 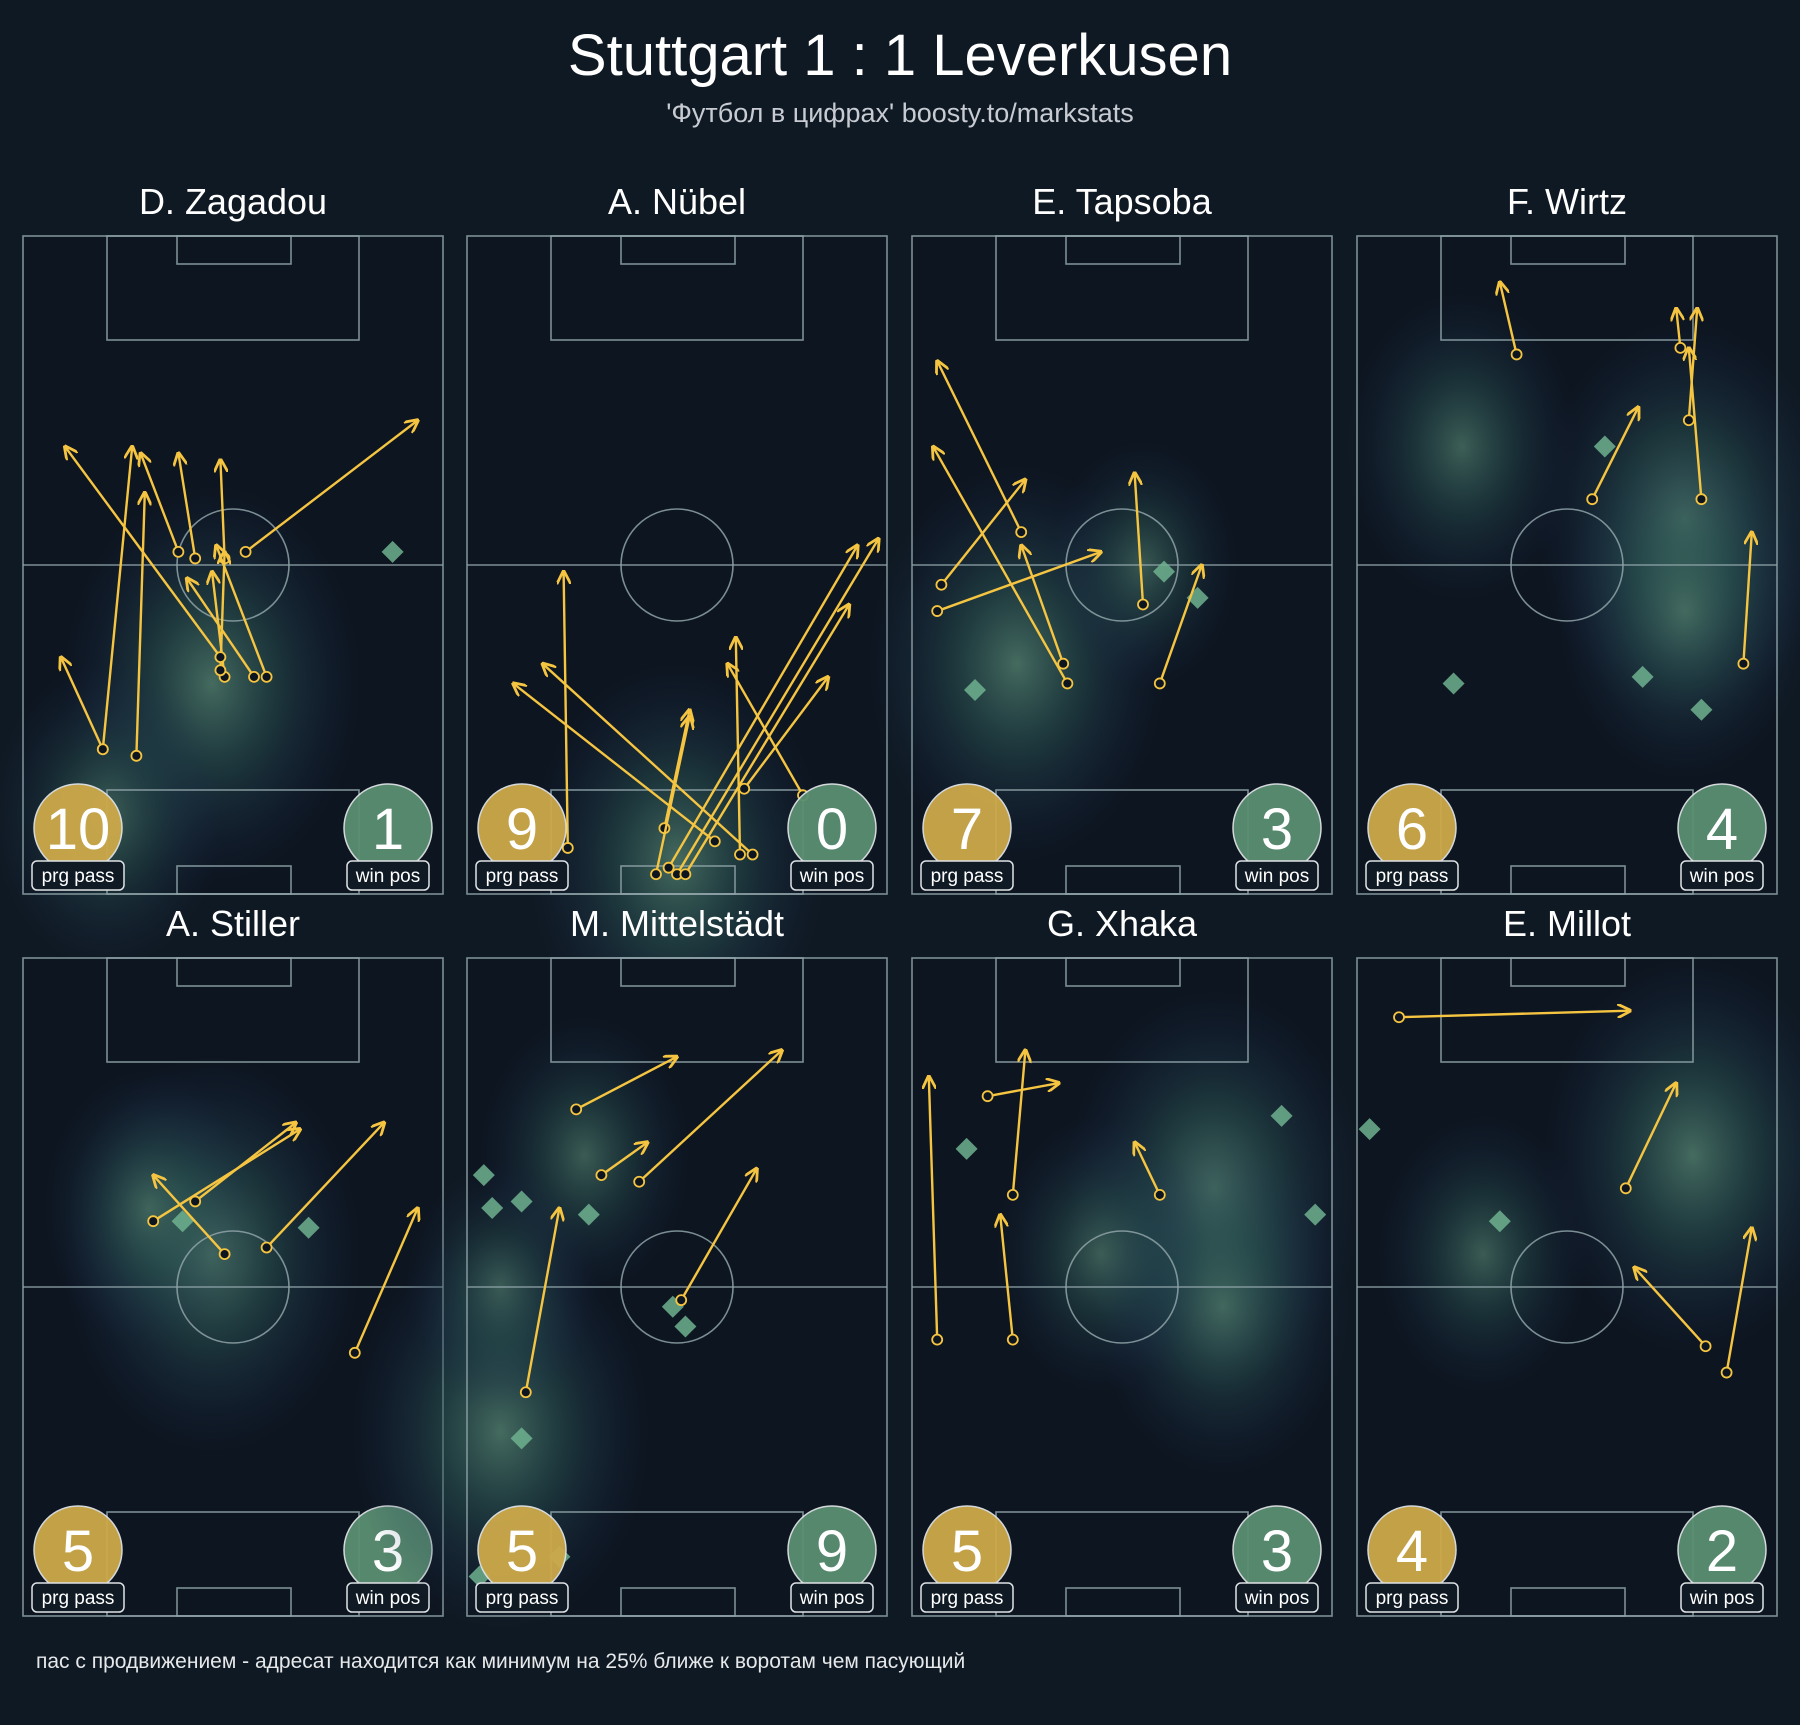 I want to click on prg-pass-count: 5, so click(x=522, y=1551).